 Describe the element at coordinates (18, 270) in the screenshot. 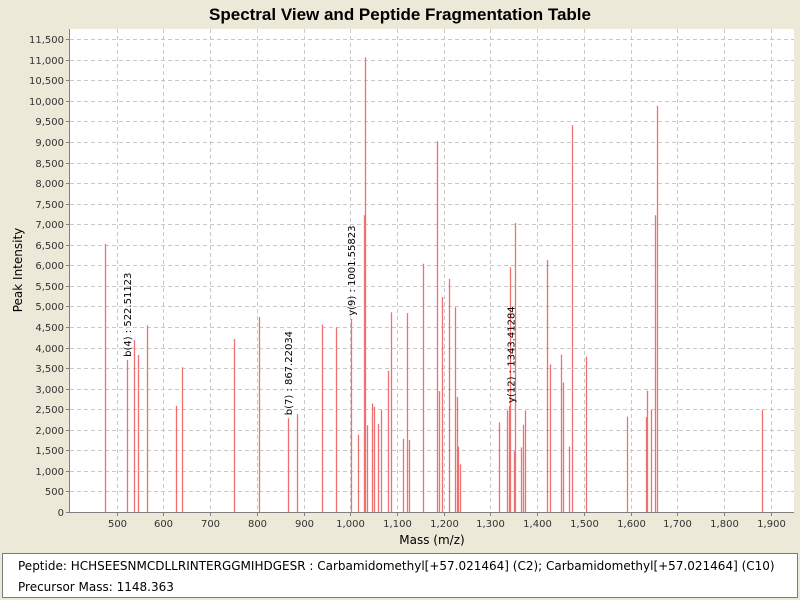

I see `y-axis-label: Peak Intensity` at that location.